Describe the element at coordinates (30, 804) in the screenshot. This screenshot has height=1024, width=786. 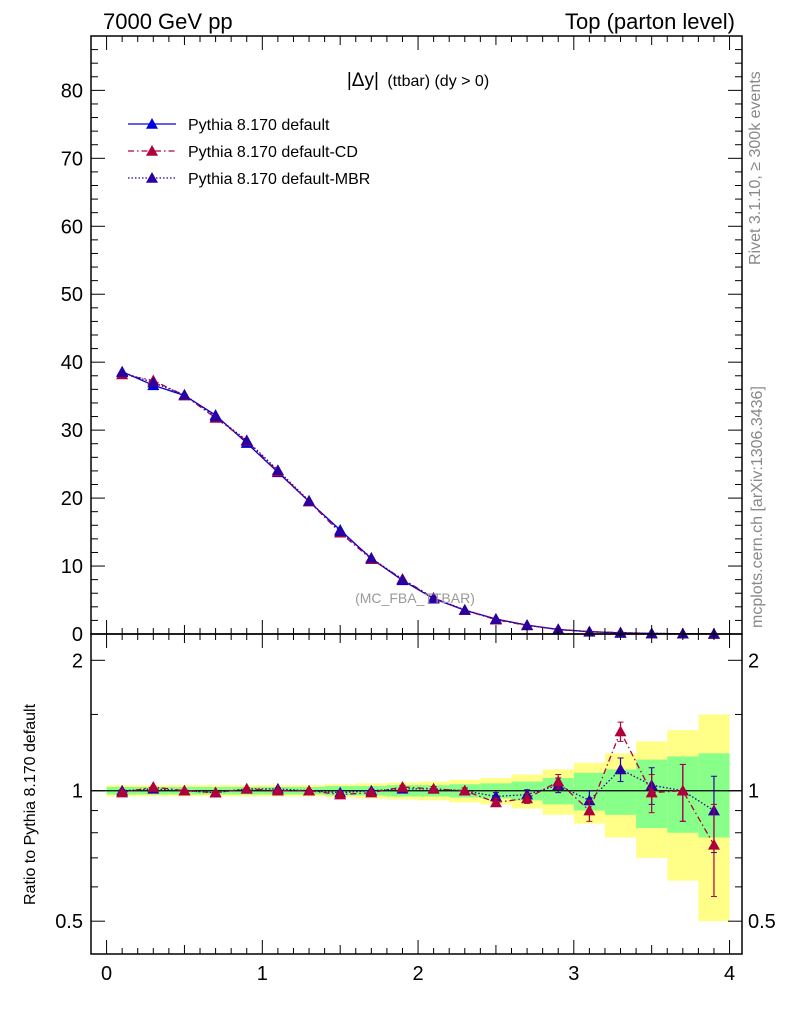
I see `ratio-ylabel: Ratio to Pythia 8.170 default` at that location.